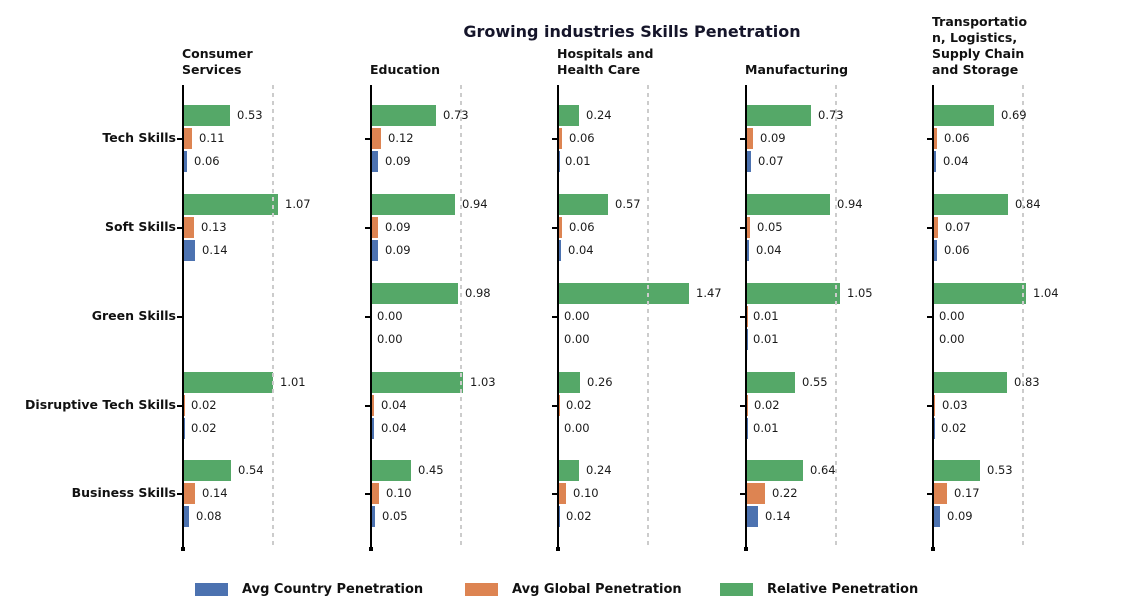  Describe the element at coordinates (815, 382) in the screenshot. I see `value-label: 0.55` at that location.